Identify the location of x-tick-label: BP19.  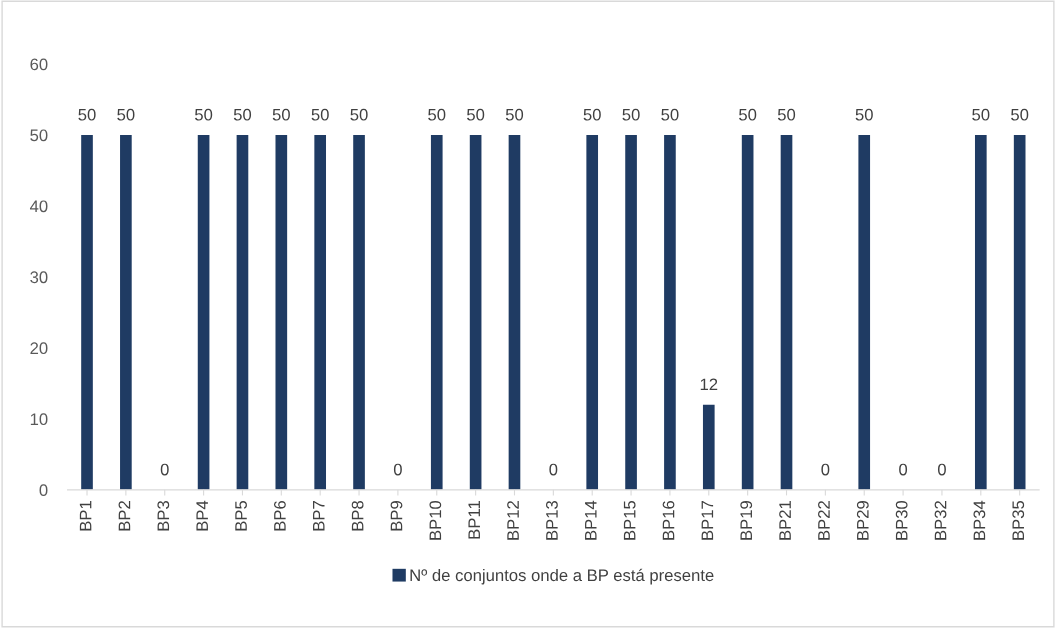
(746, 520).